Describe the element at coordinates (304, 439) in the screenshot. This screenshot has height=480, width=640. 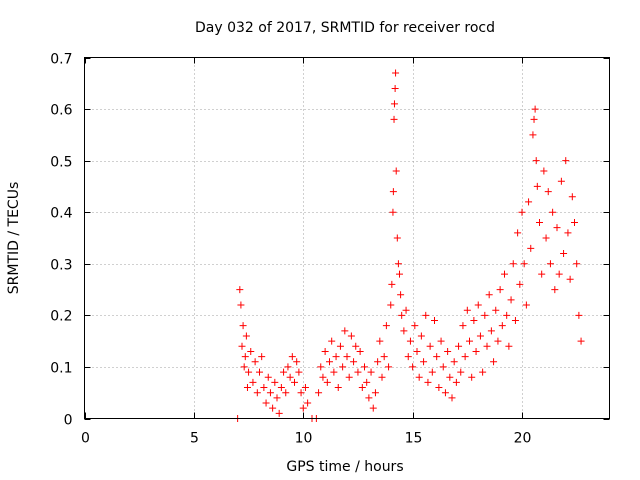
I see `x-tick-label: 10` at that location.